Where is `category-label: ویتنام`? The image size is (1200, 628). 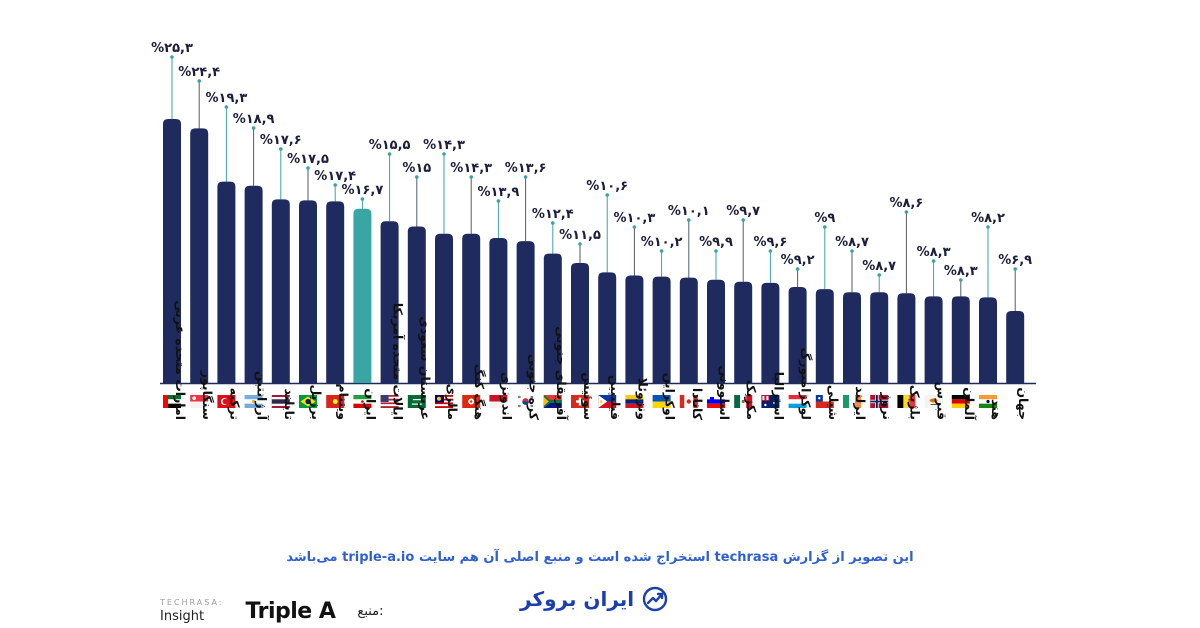
category-label: ویتنام is located at coordinates (343, 401).